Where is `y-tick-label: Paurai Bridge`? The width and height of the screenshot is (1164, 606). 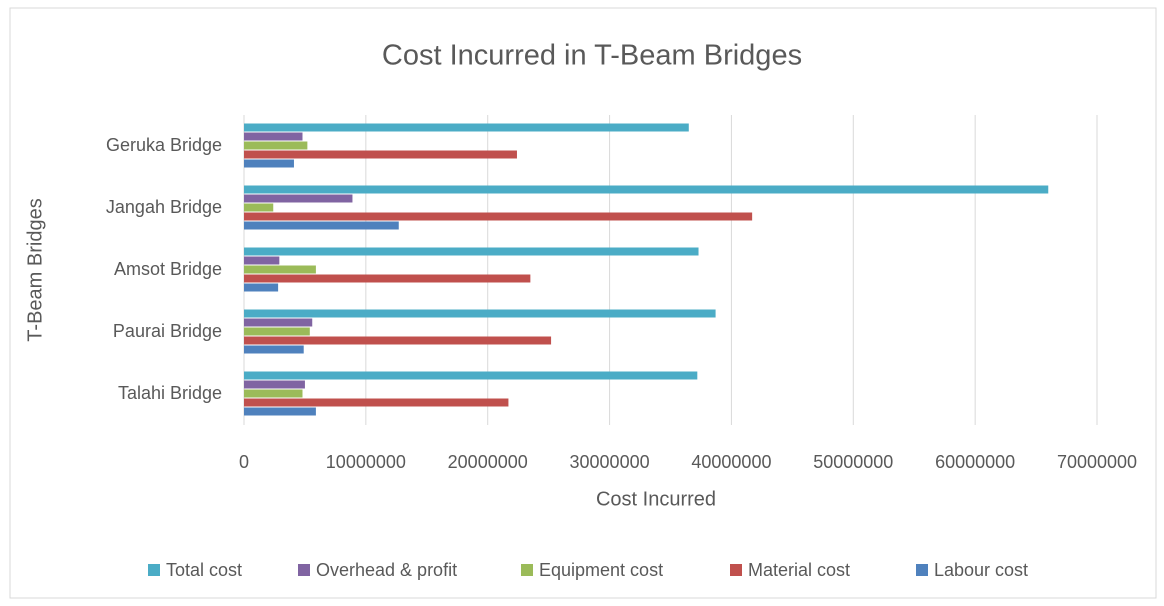
y-tick-label: Paurai Bridge is located at coordinates (167, 331).